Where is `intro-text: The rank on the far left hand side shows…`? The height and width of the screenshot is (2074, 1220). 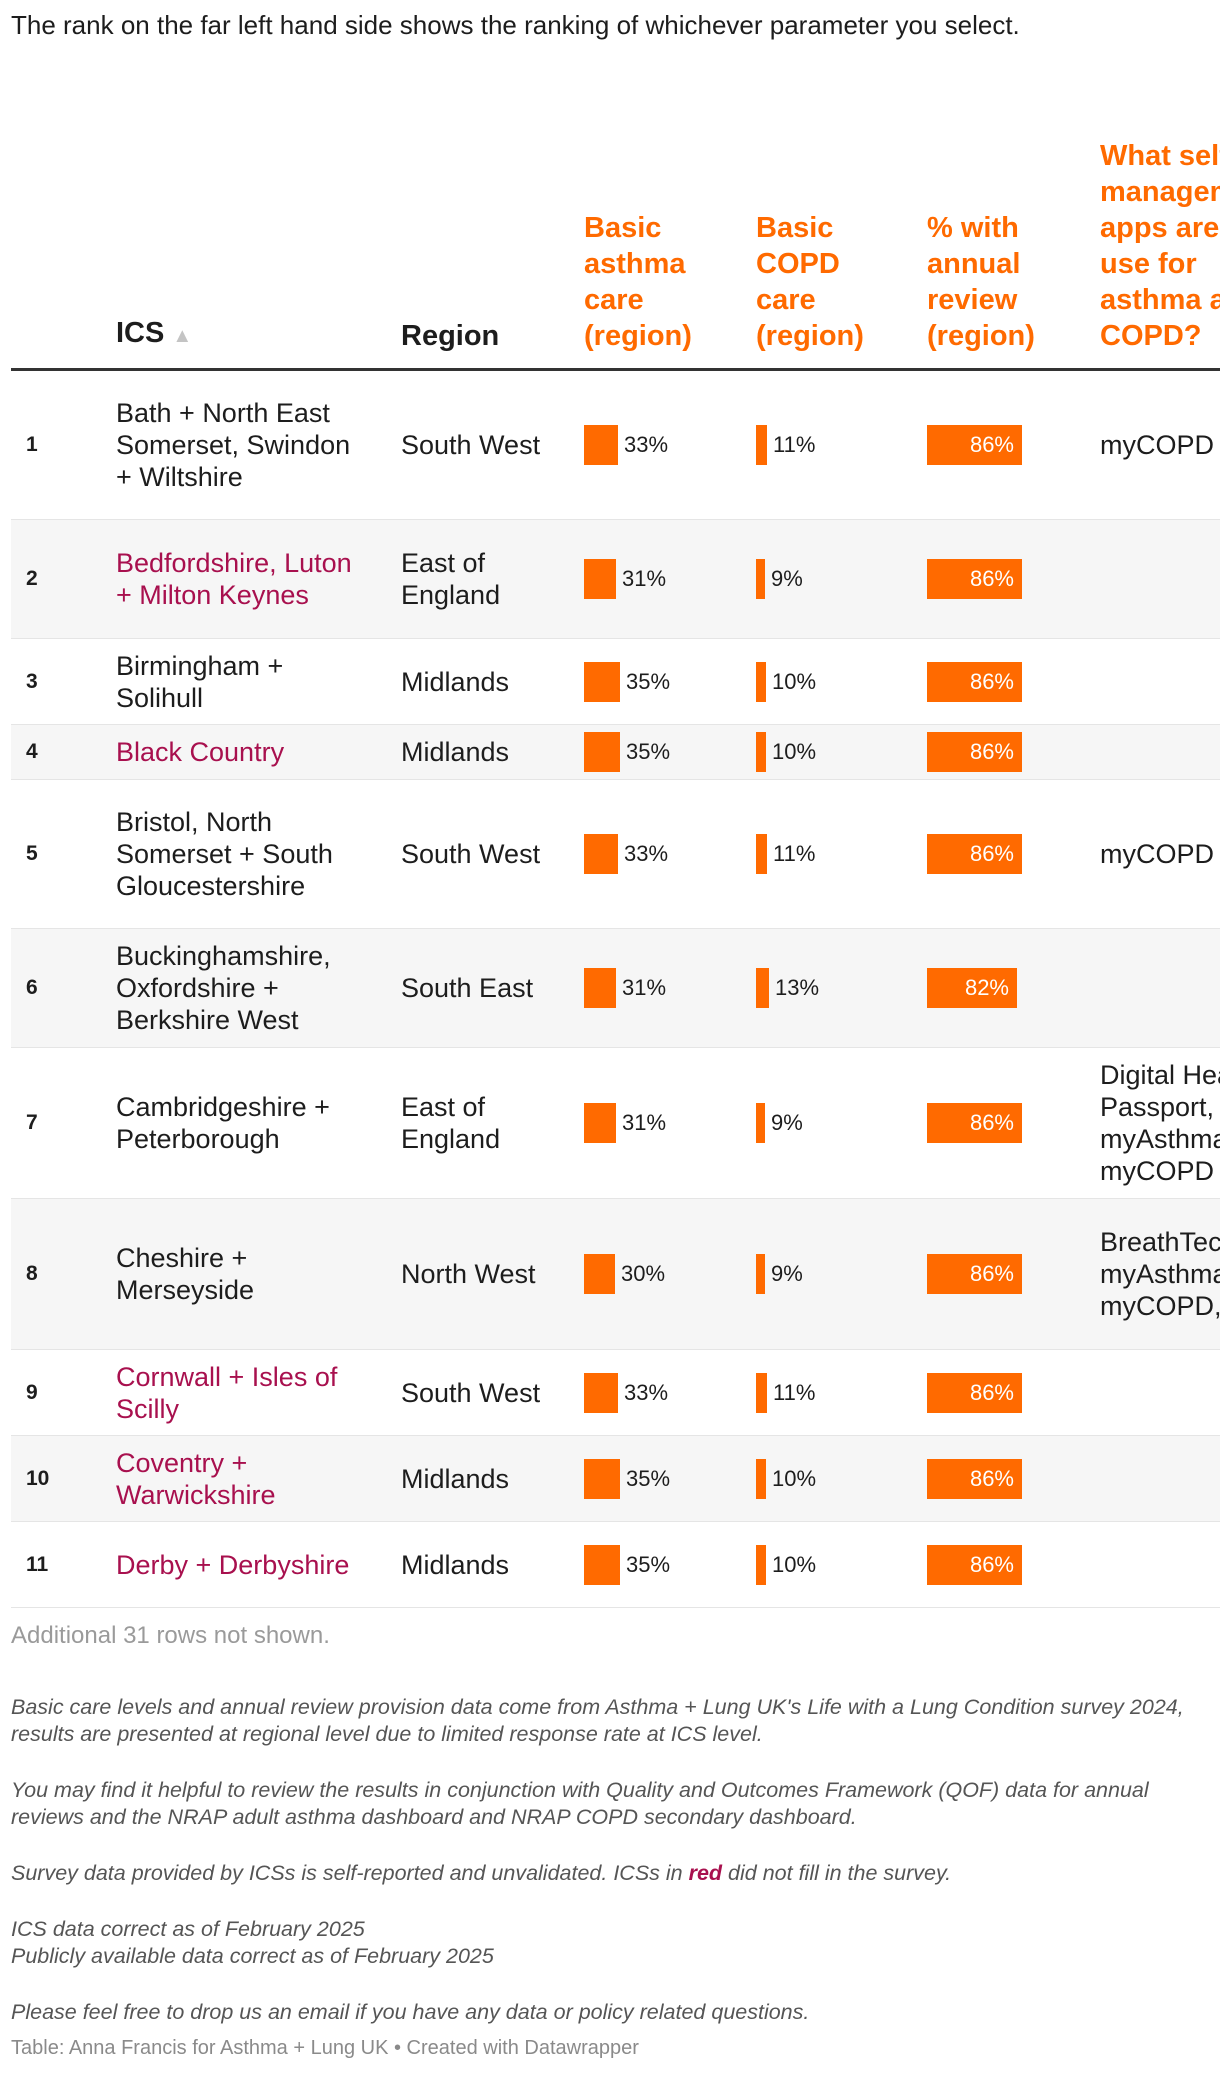 intro-text: The rank on the far left hand side shows… is located at coordinates (515, 25).